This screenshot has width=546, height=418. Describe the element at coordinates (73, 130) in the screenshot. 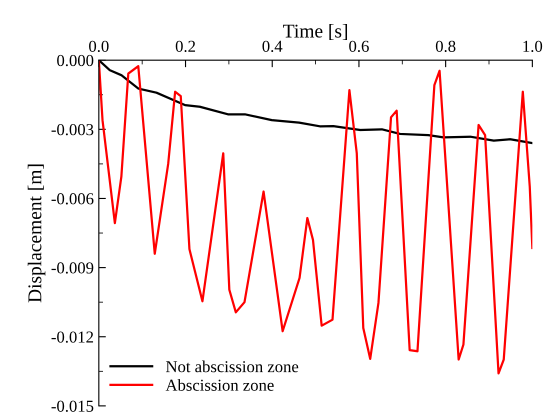

I see `y-tick-label: -0.003` at that location.